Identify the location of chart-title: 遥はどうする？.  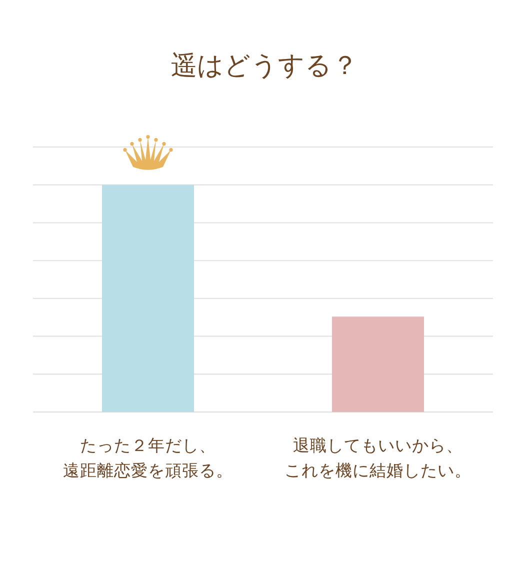
(264, 66).